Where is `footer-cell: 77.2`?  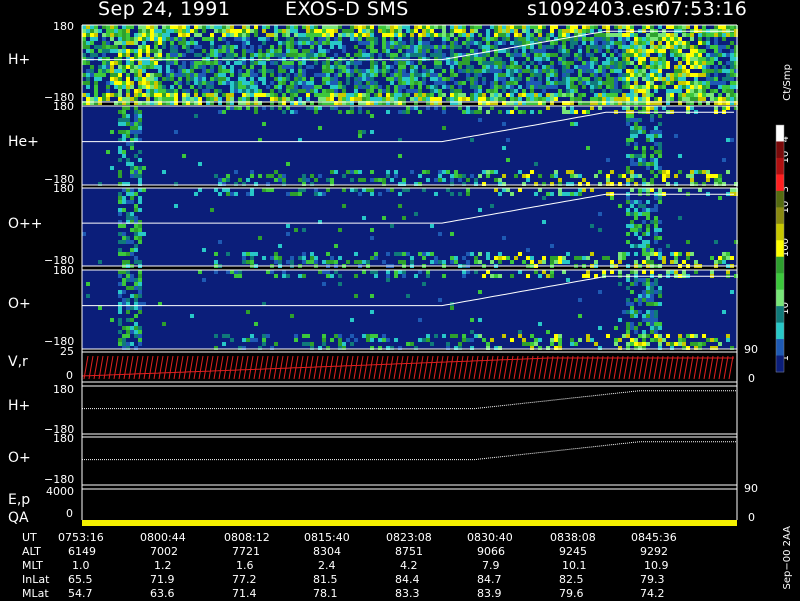
footer-cell: 77.2 is located at coordinates (244, 579).